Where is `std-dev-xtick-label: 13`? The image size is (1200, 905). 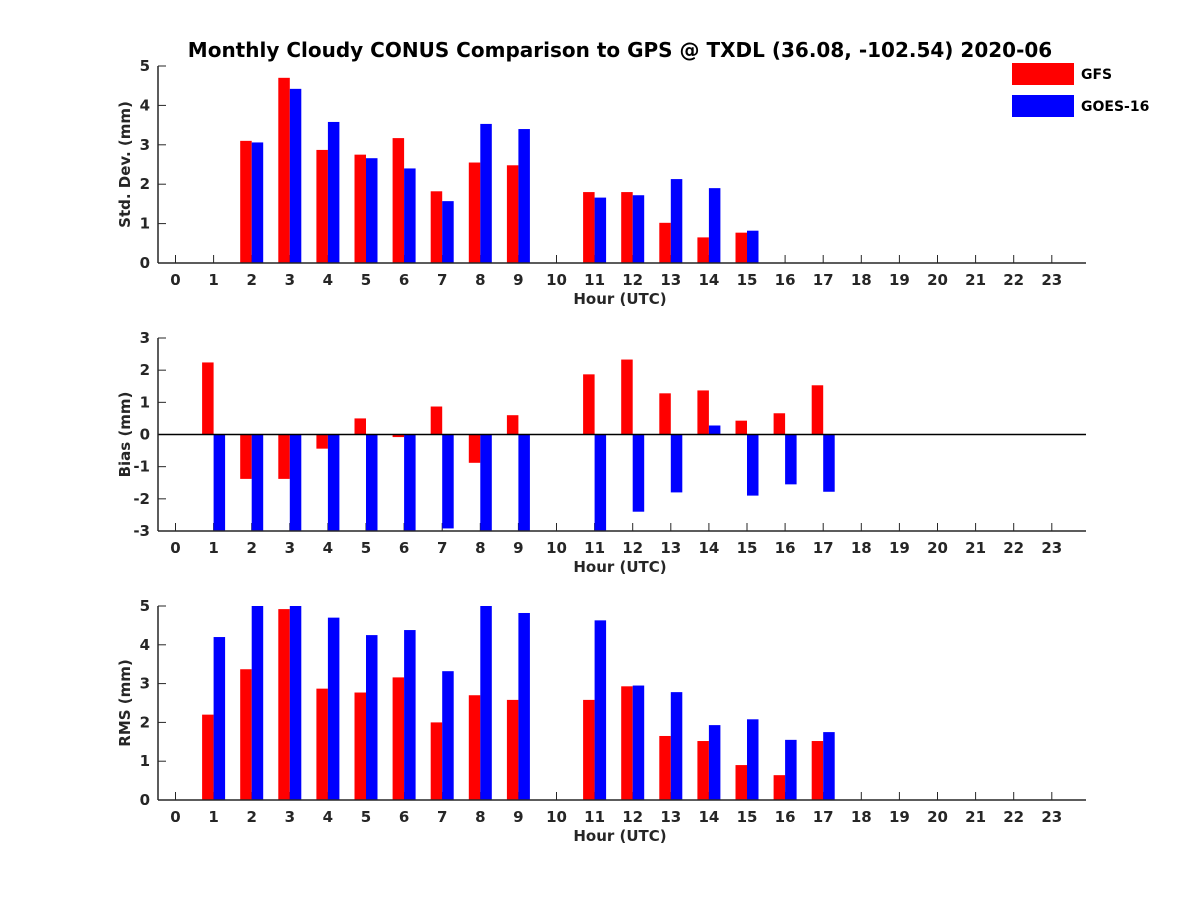
std-dev-xtick-label: 13 is located at coordinates (670, 280).